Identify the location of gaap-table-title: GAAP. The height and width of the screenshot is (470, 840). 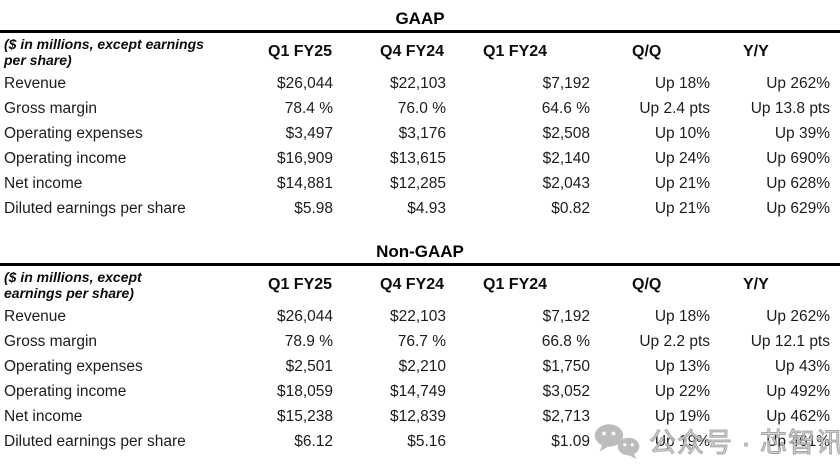
(420, 18).